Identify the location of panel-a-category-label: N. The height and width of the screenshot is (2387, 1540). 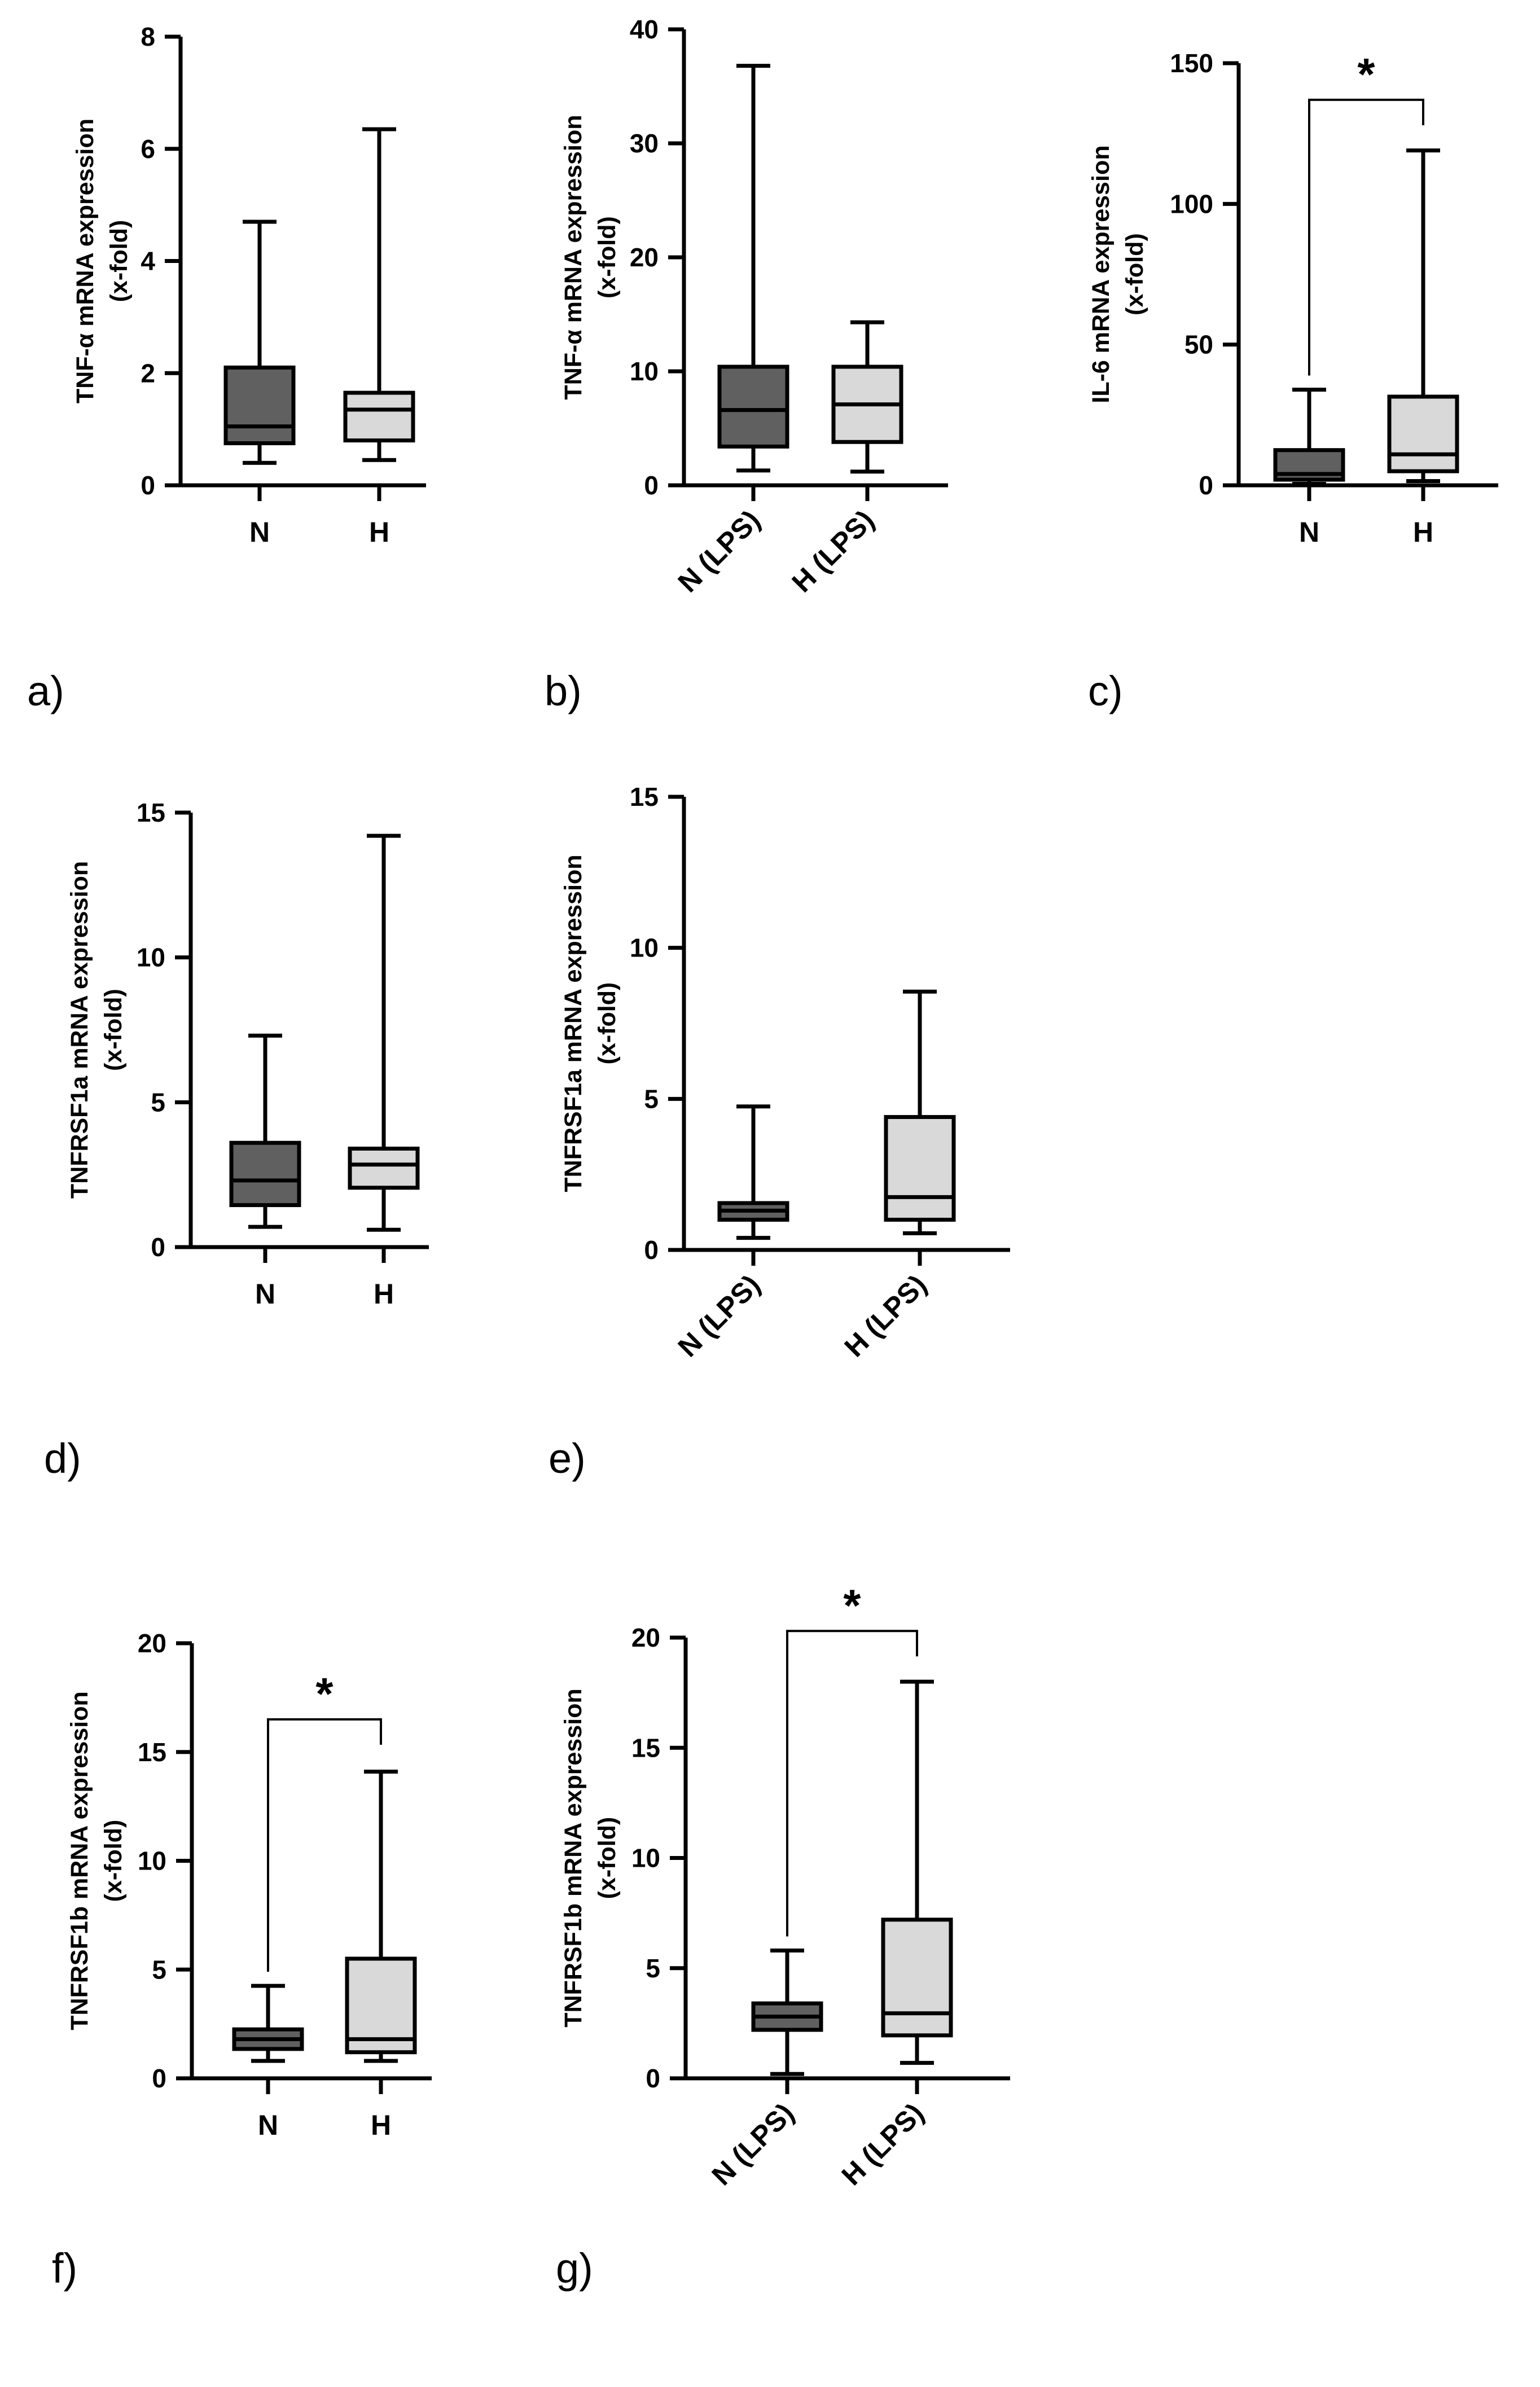
(259, 532).